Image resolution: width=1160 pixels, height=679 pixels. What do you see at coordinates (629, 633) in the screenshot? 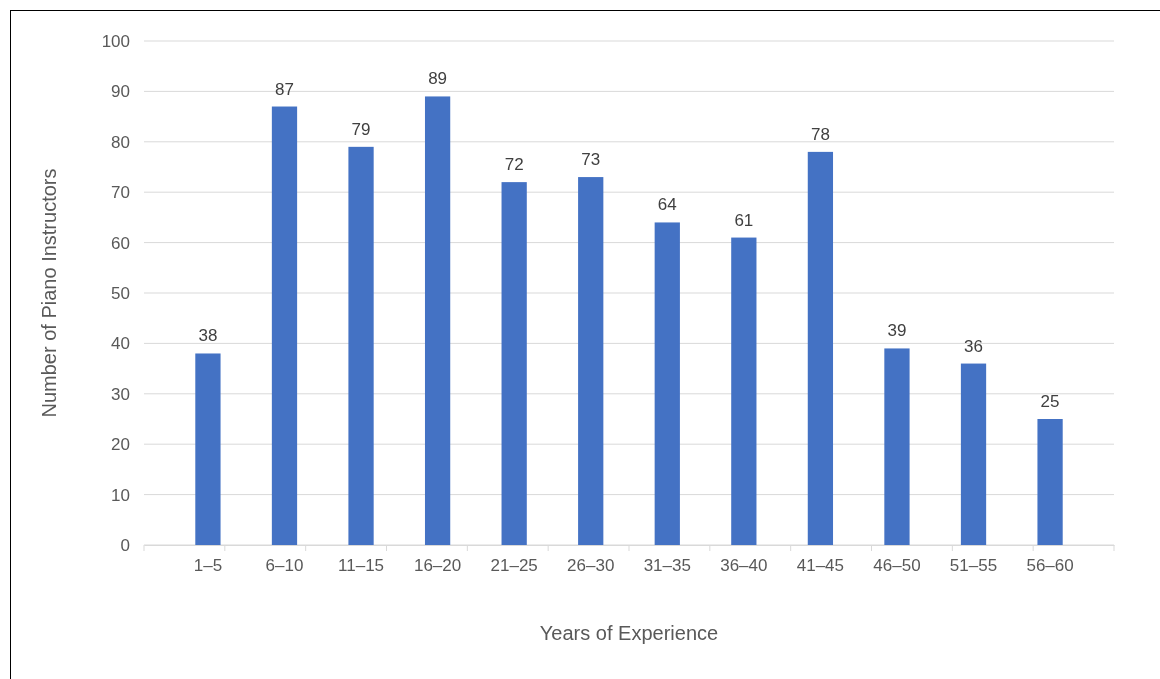
I see `x-axis-title: Years of Experience` at bounding box center [629, 633].